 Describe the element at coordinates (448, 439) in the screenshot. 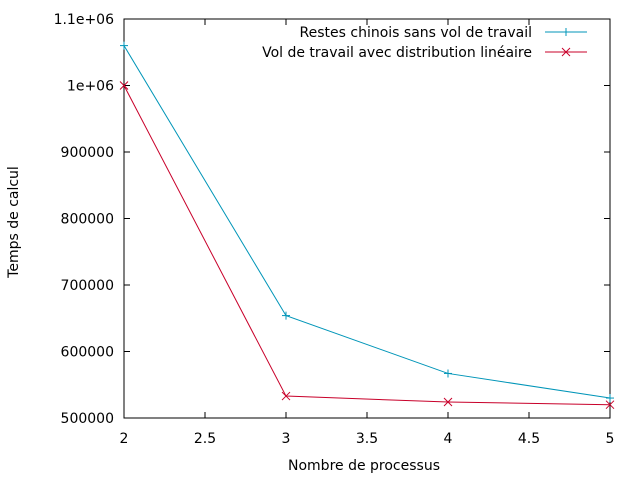

I see `x-tick-label: 4` at that location.